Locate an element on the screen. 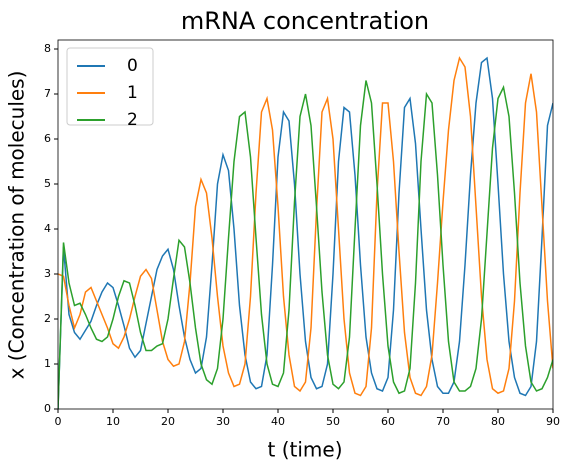  y-tick-label: 5 is located at coordinates (47, 183).